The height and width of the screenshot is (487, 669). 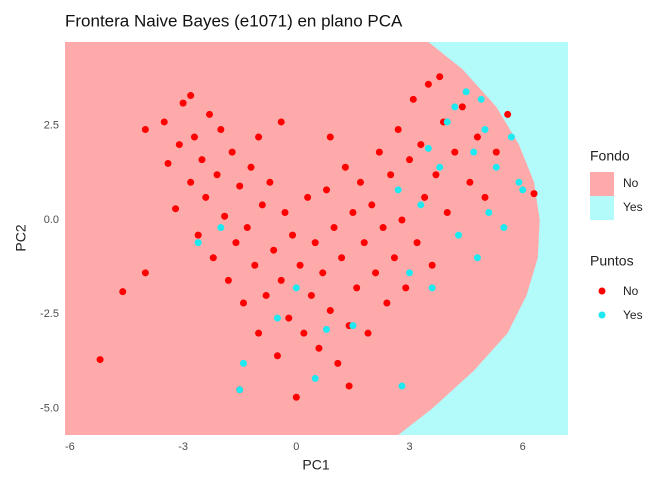 I want to click on legend-label: Yes, so click(x=633, y=315).